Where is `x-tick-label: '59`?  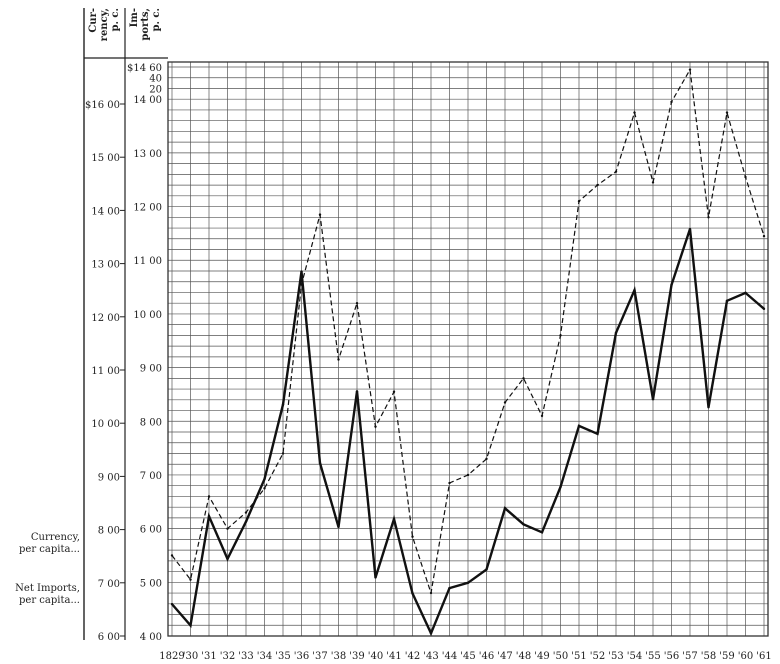 x-tick-label: '59 is located at coordinates (726, 656).